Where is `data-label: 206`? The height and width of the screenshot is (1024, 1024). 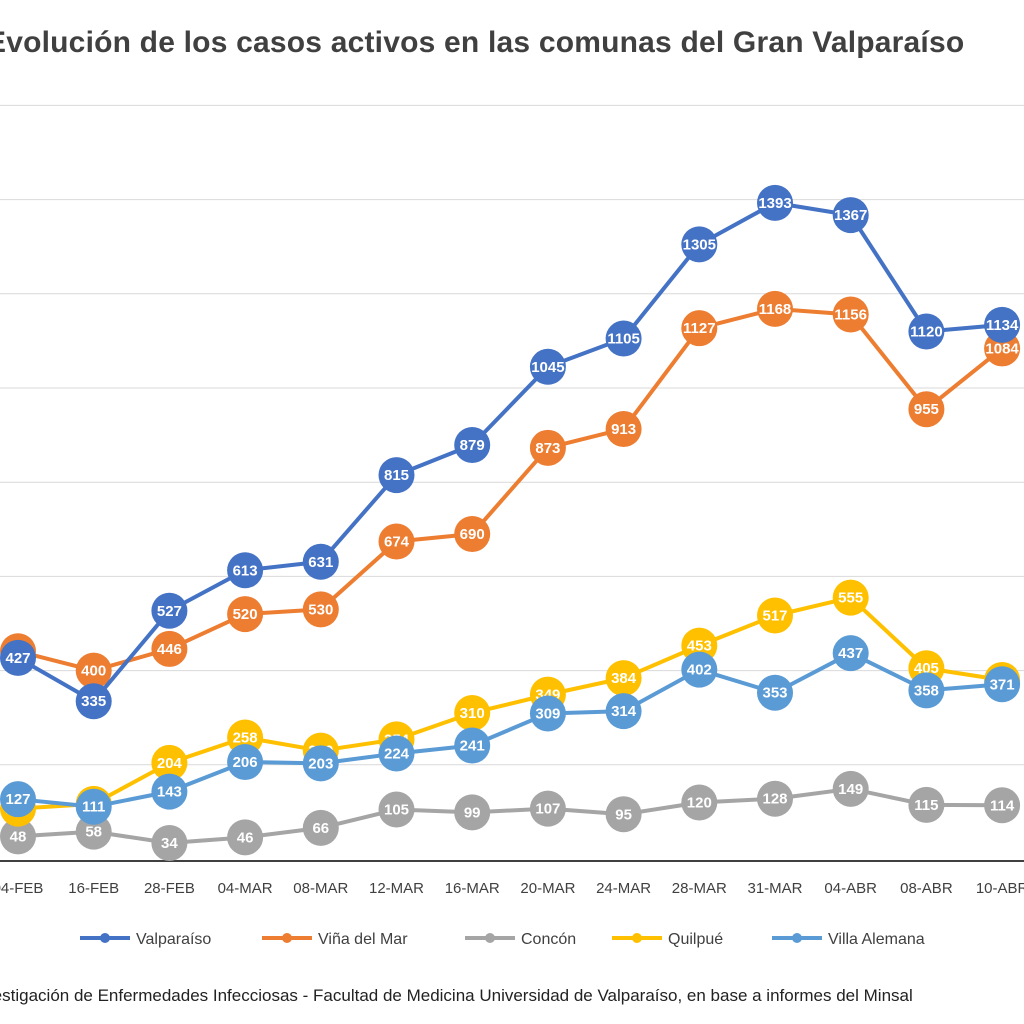
data-label: 206 is located at coordinates (245, 762).